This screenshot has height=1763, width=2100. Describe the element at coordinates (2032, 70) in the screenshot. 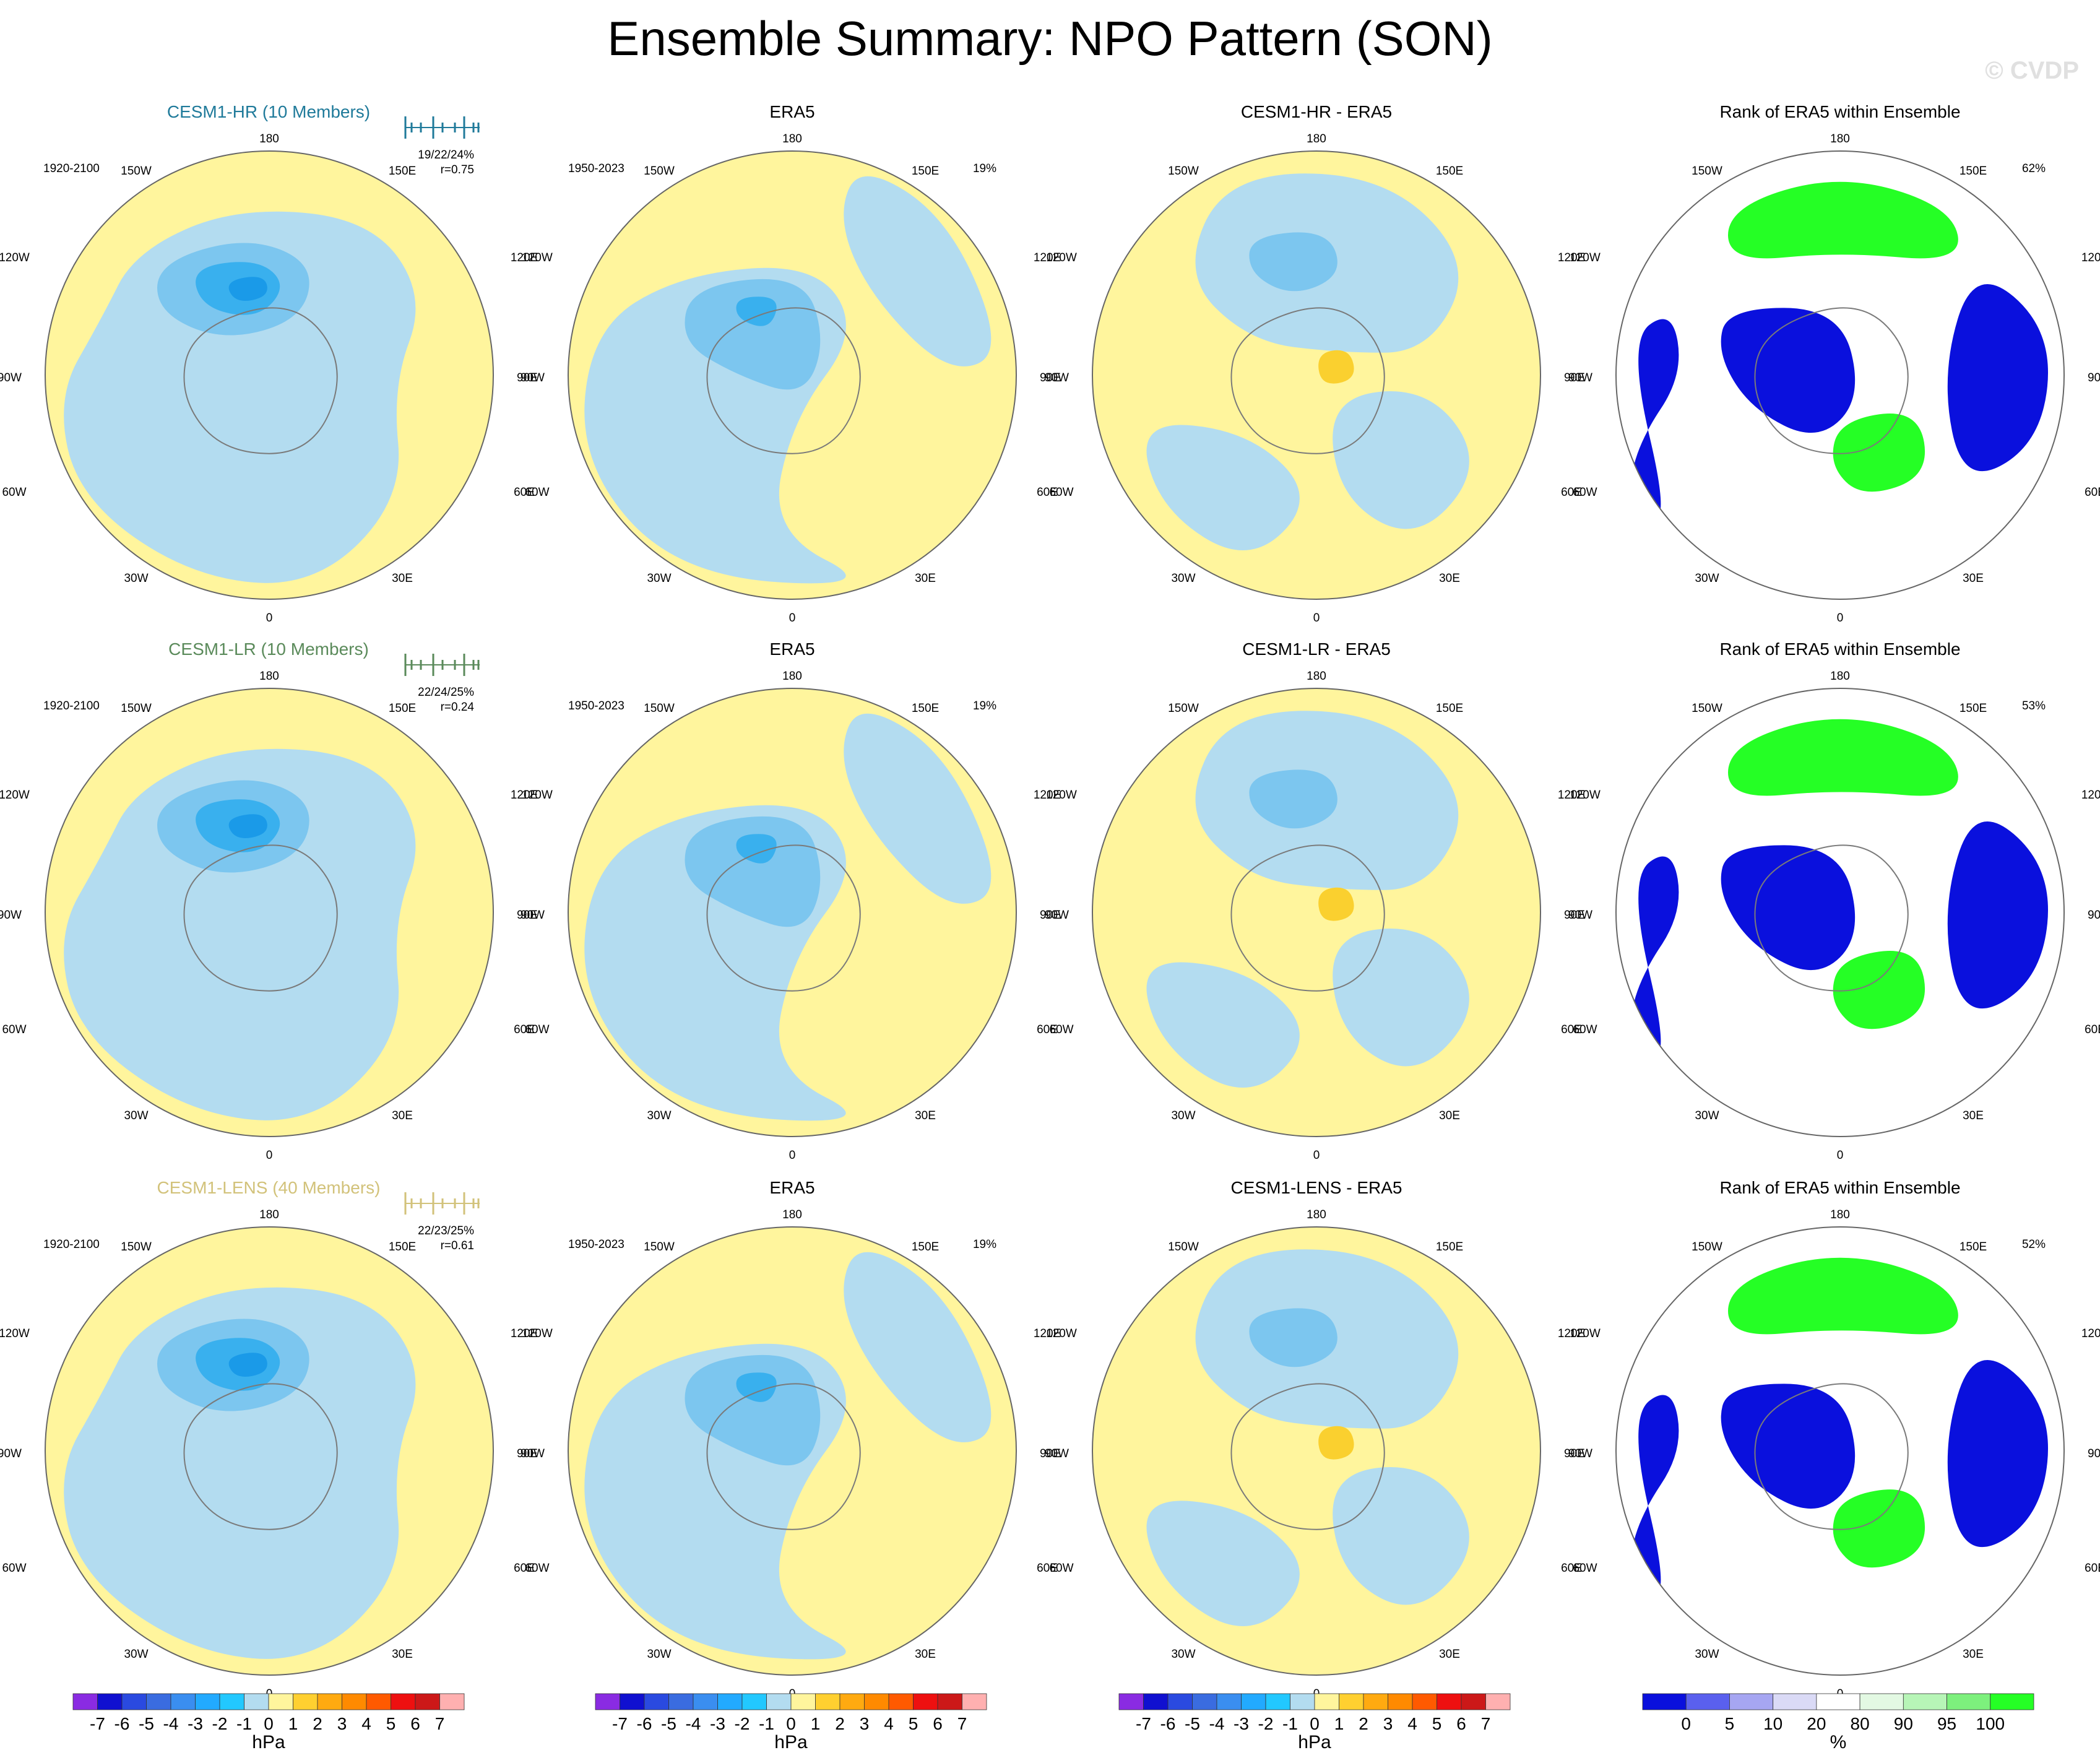

I see `watermark: © CVDP` at that location.